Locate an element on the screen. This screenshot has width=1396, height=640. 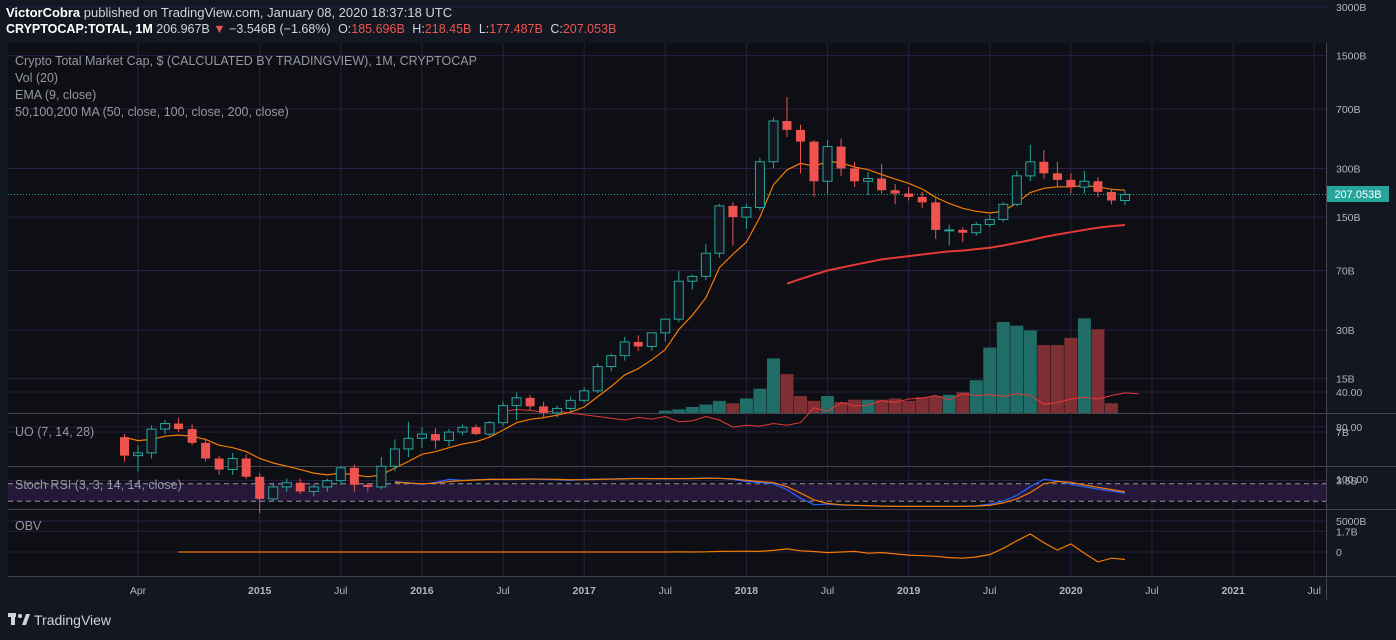
y-tick-label: 1.7B is located at coordinates (1347, 532).